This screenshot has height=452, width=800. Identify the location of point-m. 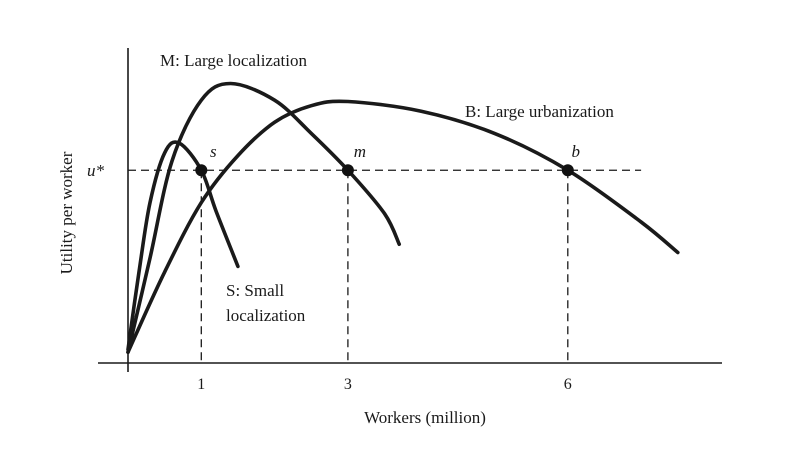
(347, 170).